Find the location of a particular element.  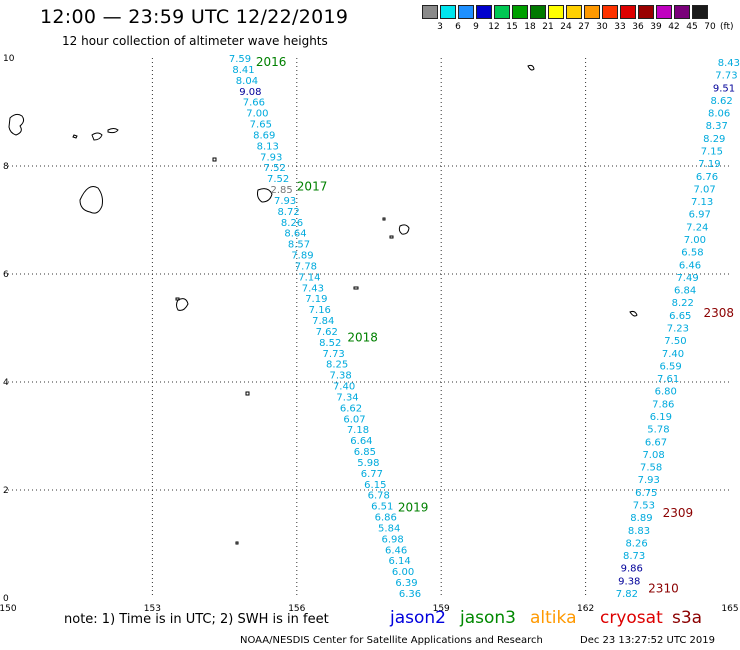

y-tick-label: 0 is located at coordinates (6, 599).